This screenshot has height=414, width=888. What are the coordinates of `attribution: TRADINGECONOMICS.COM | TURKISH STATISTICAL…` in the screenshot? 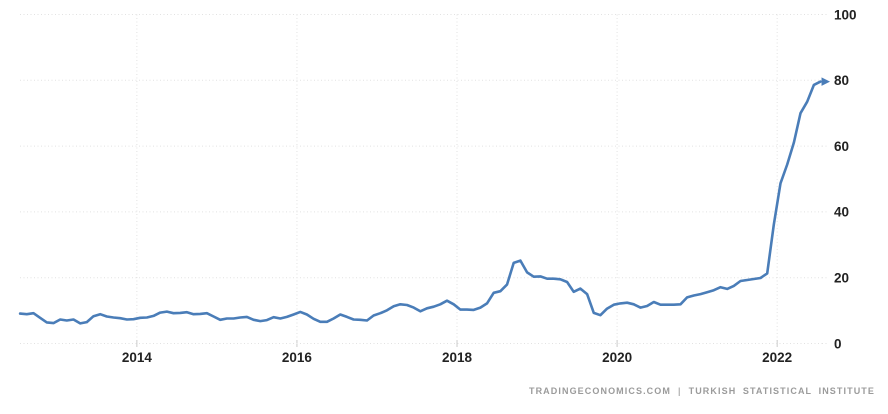 It's located at (702, 391).